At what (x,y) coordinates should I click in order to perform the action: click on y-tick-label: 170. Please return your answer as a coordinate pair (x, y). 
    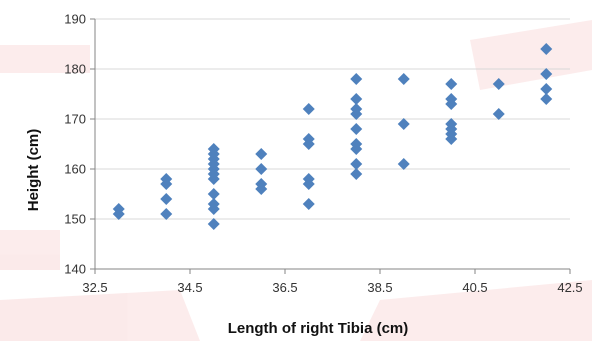
    Looking at the image, I should click on (75, 119).